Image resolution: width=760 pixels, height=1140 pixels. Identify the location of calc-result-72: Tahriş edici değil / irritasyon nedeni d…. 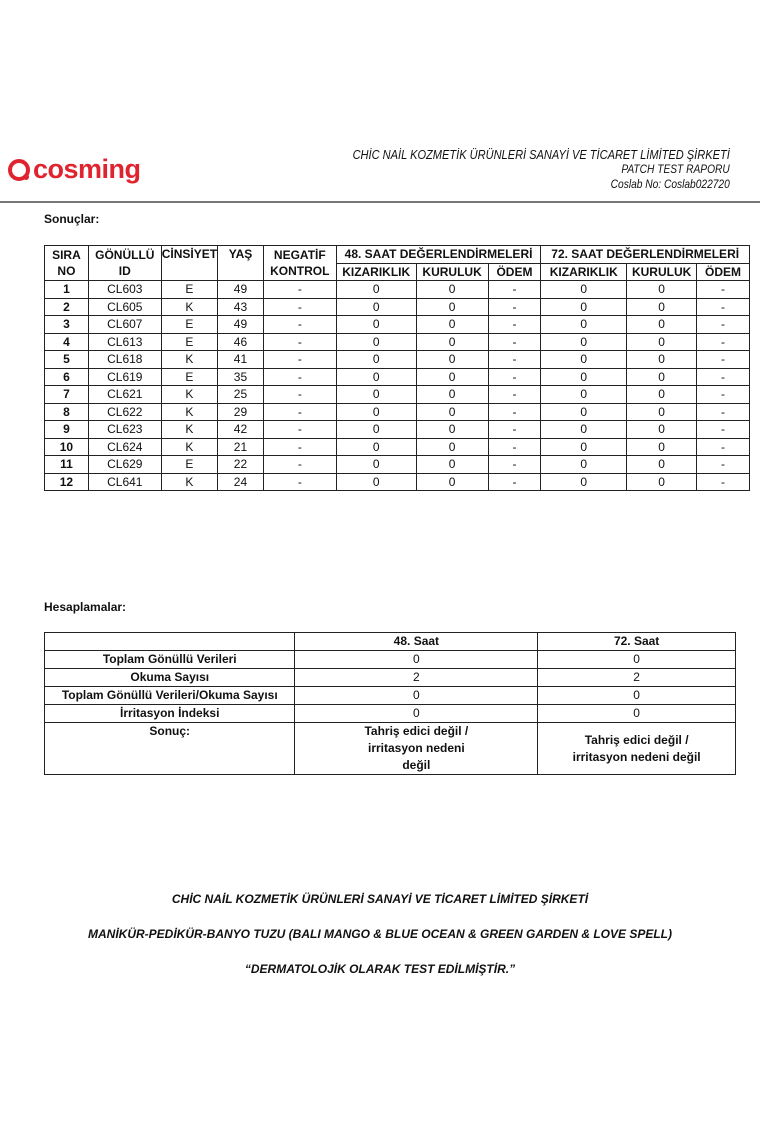
(636, 748).